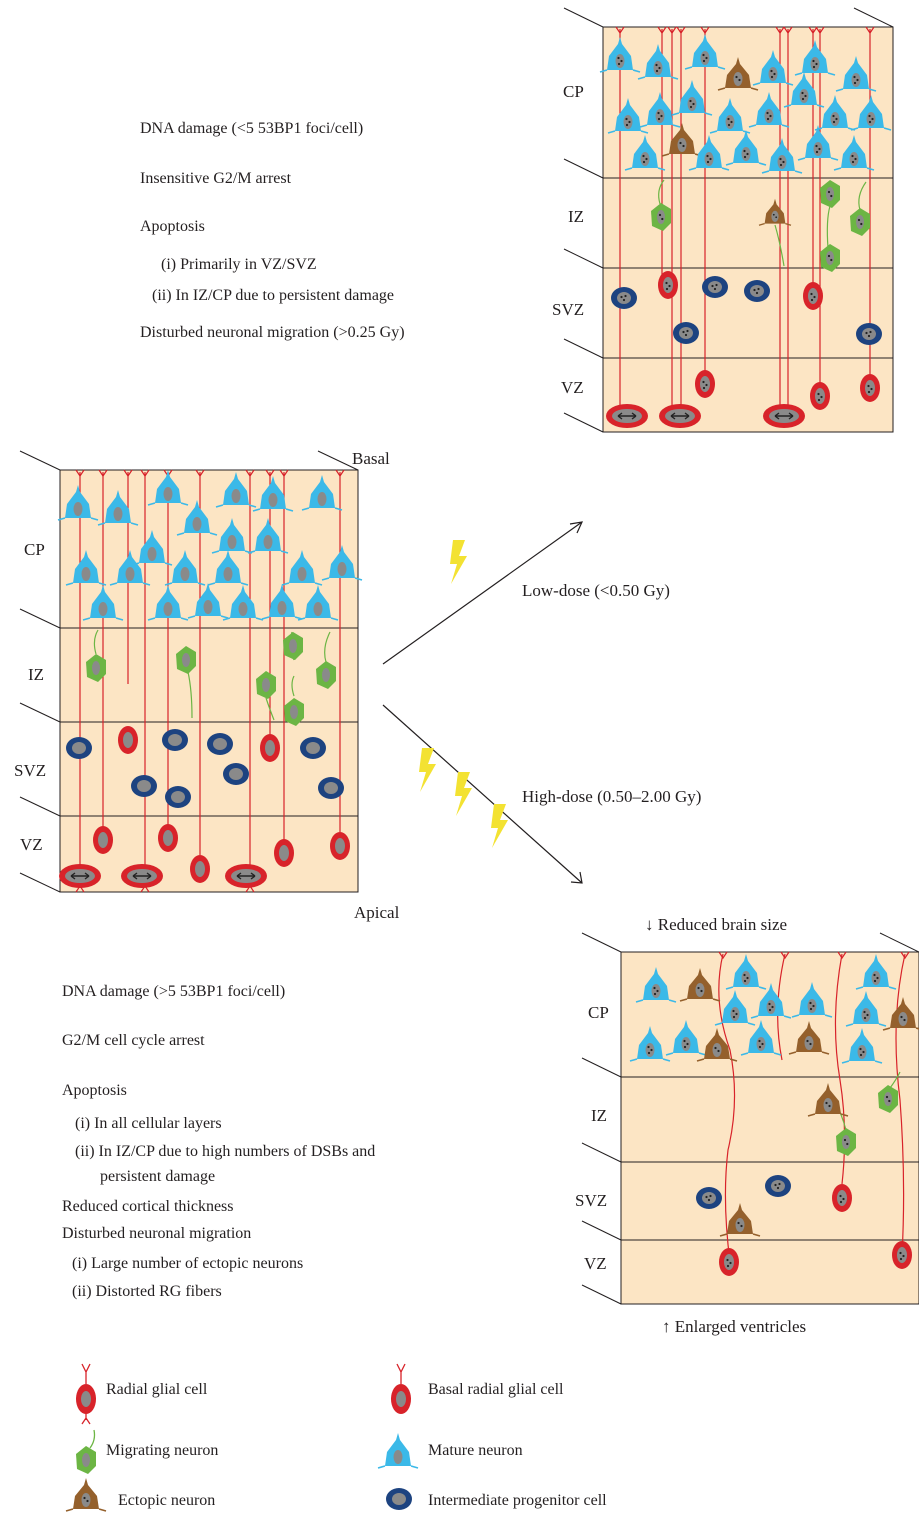 The image size is (919, 1514). I want to click on low-dose-bolt-icon, so click(458, 562).